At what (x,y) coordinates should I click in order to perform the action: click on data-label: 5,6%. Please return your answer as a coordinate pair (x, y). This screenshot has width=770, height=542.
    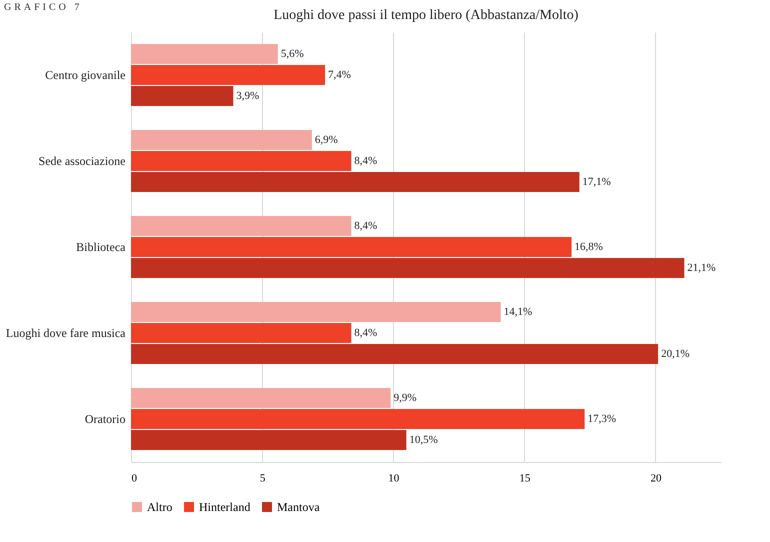
    Looking at the image, I should click on (292, 54).